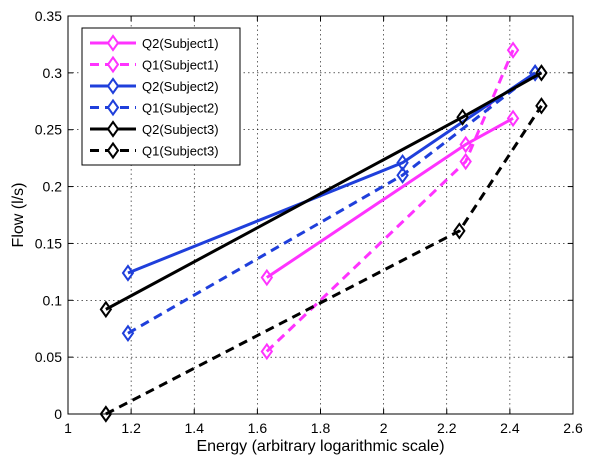  I want to click on x-axis-label: Energy (arbitrary logarithmic scale), so click(320, 446).